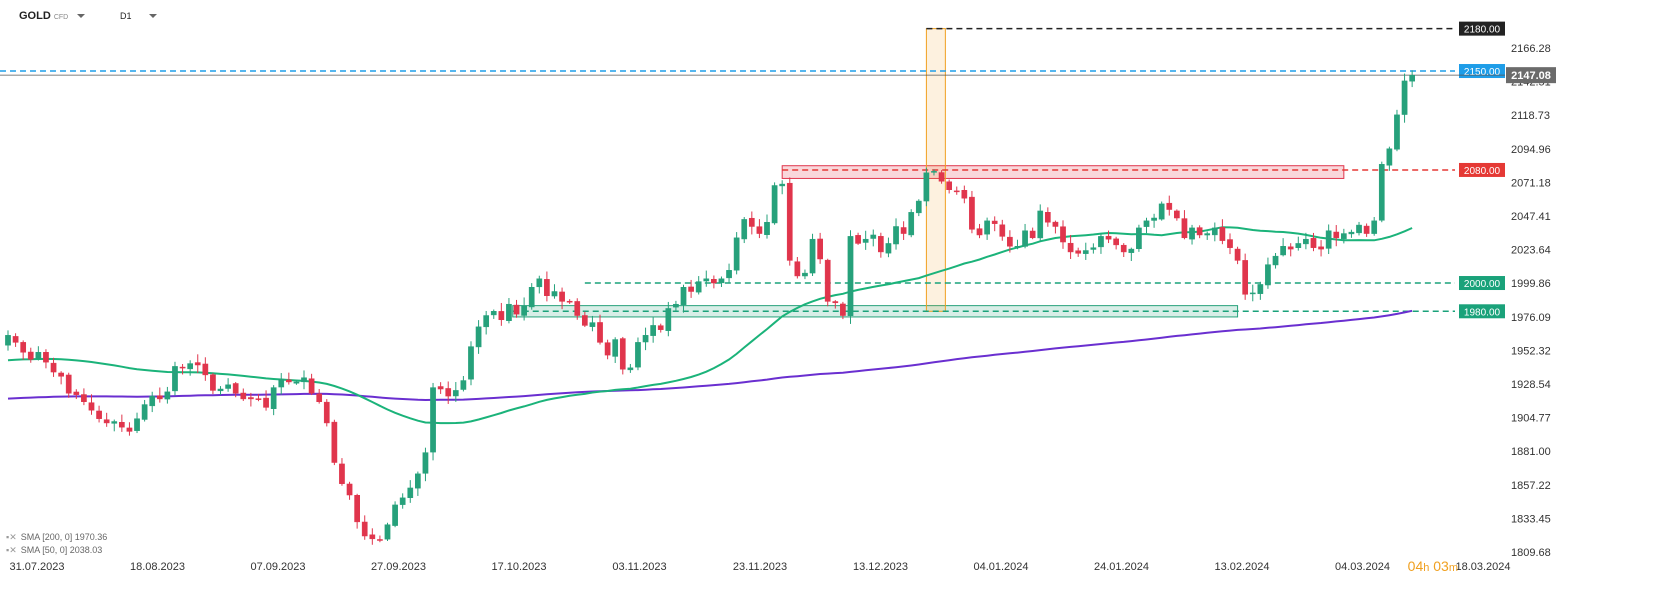 This screenshot has height=614, width=1653. I want to click on timeframe-selector: D1, so click(138, 16).